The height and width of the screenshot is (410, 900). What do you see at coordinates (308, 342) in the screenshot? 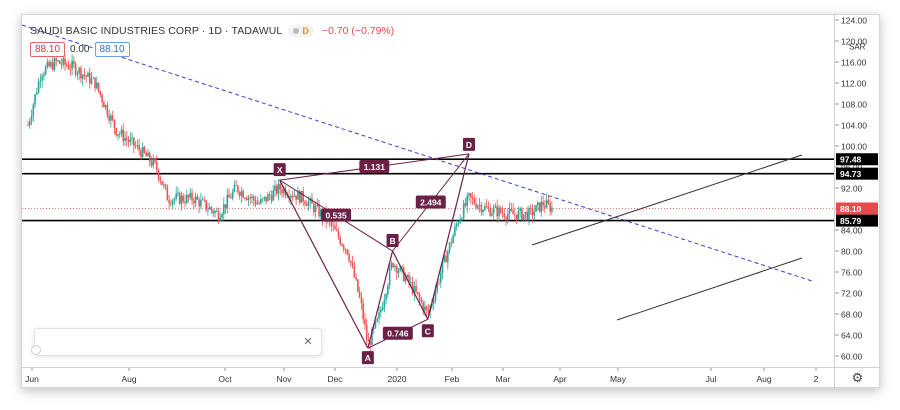
I see `close-icon: ✕` at bounding box center [308, 342].